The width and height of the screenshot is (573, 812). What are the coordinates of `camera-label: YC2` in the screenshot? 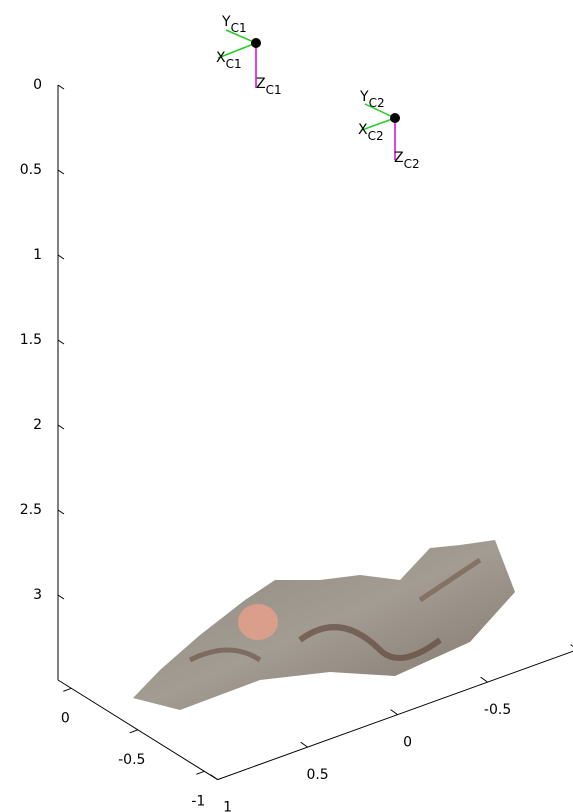 It's located at (372, 99).